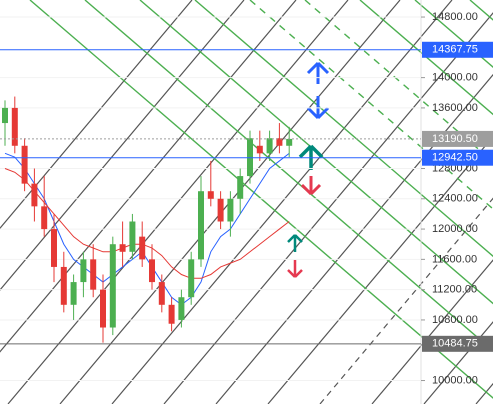 This screenshot has width=493, height=404. Describe the element at coordinates (455, 380) in the screenshot. I see `y-tick-label: 10000.00` at that location.